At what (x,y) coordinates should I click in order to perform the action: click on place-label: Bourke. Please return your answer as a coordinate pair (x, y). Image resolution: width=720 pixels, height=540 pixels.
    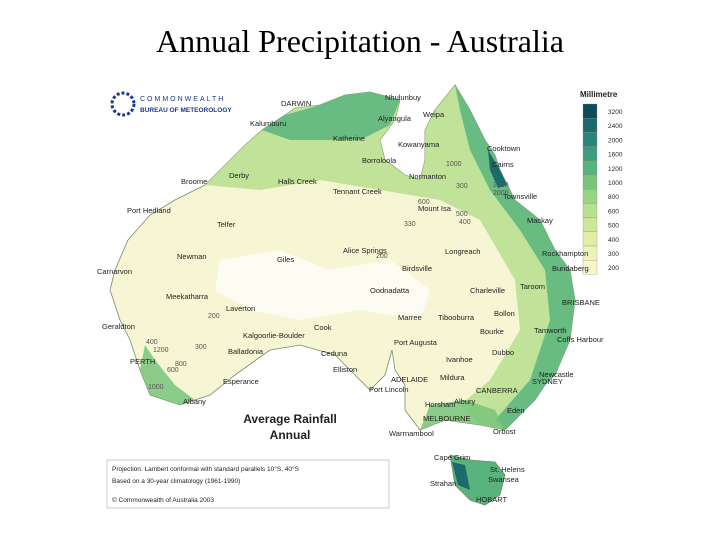
    Looking at the image, I should click on (492, 331).